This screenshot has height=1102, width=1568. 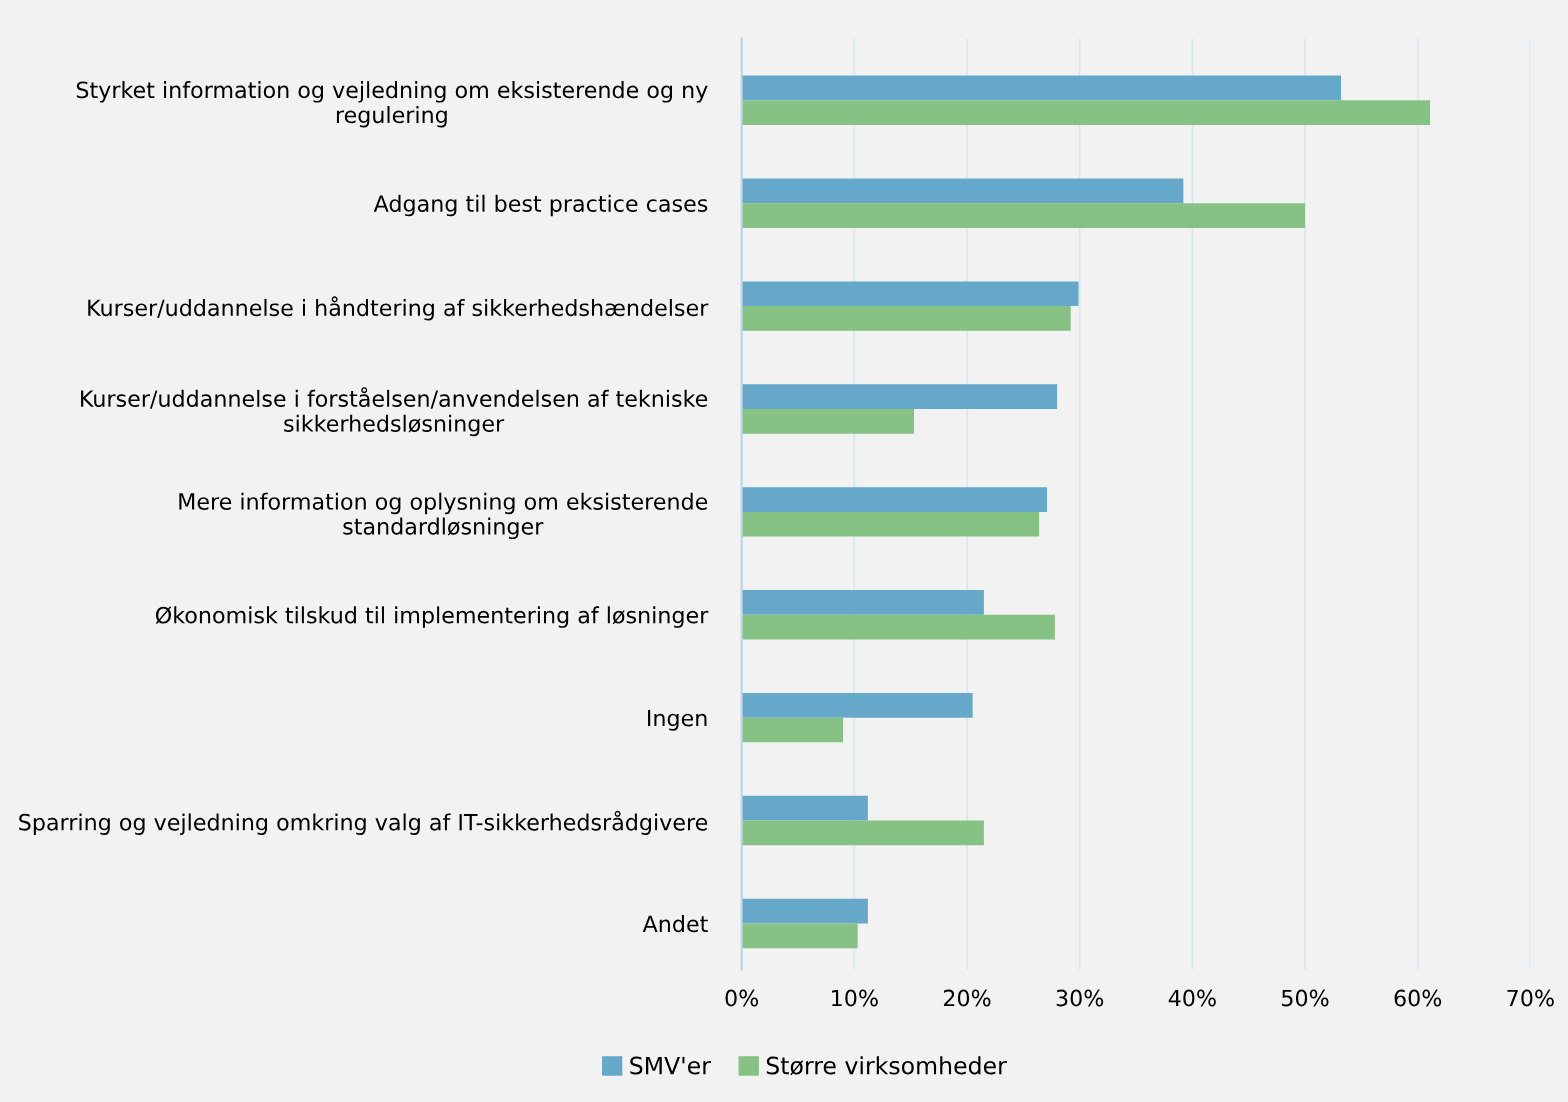 I want to click on y-tick-label: Styrket information og vejledning om eksisterende og ny regulering, so click(x=392, y=104).